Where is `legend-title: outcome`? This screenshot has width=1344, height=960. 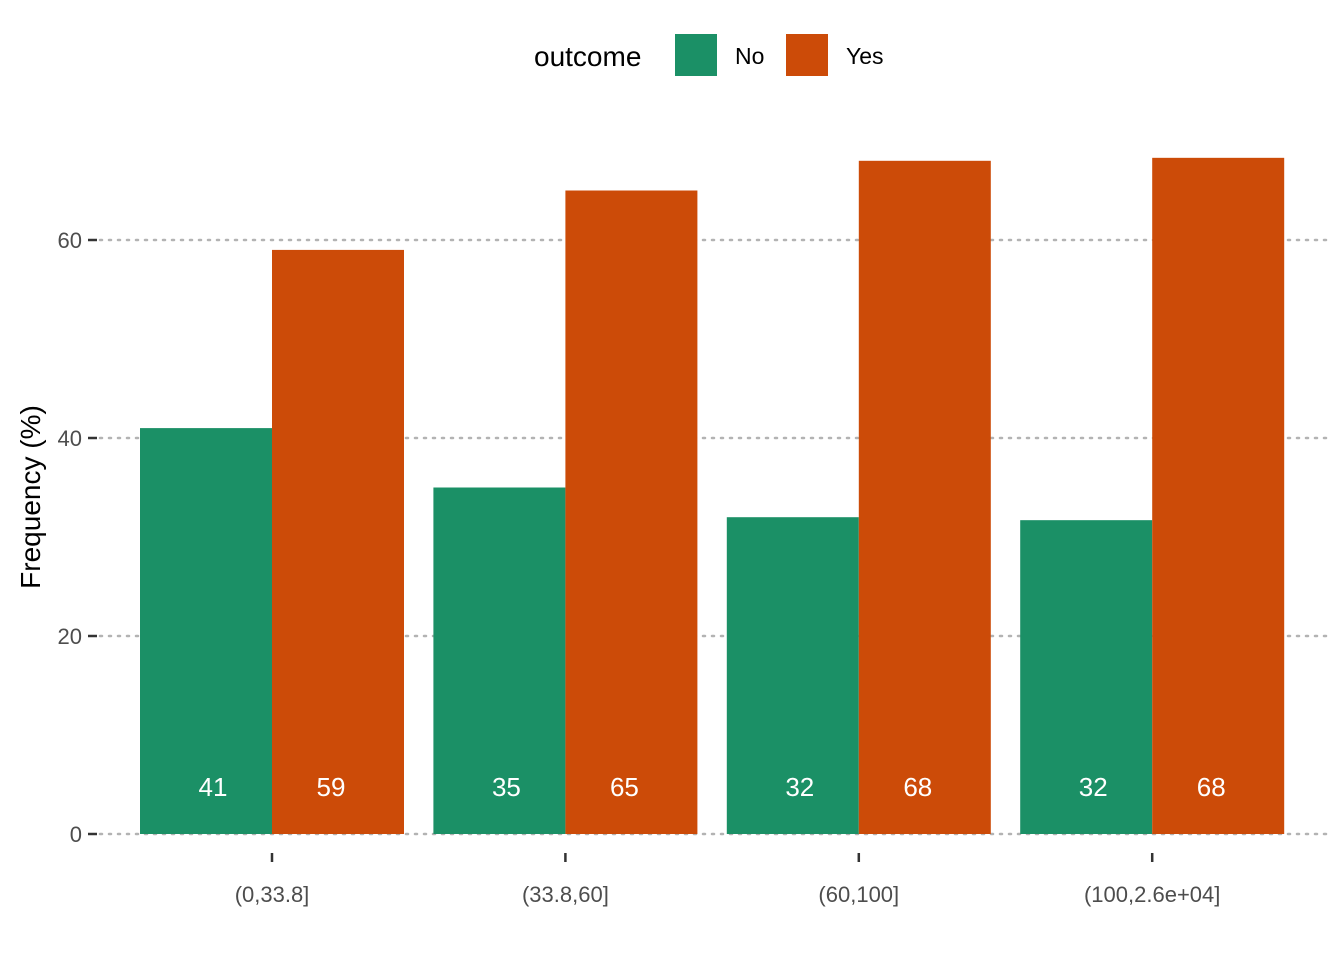
legend-title: outcome is located at coordinates (587, 56).